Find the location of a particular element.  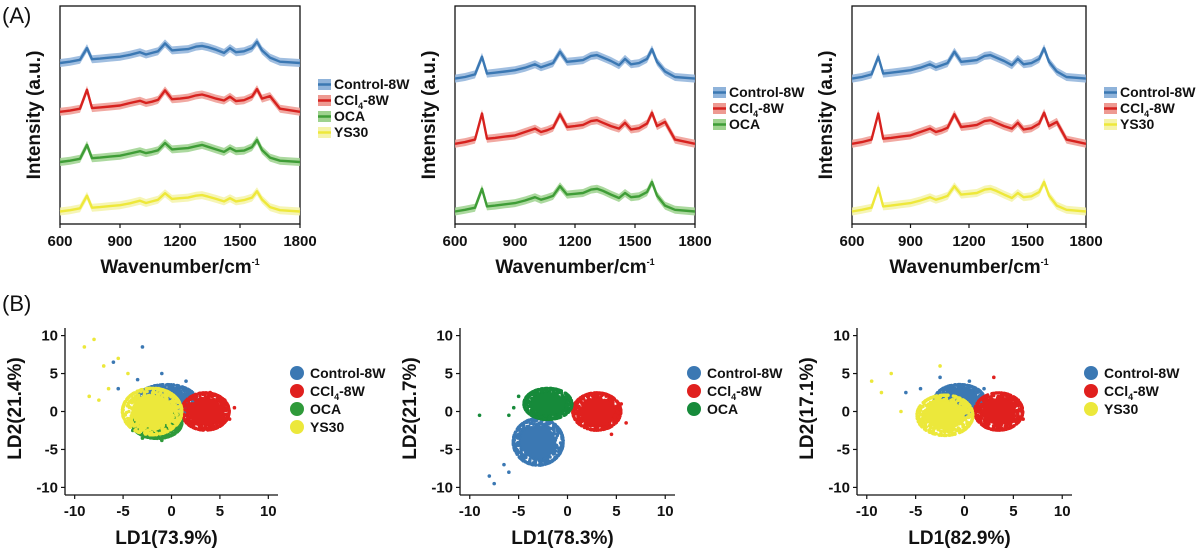

legend-label: CCl4-8W is located at coordinates (338, 392).